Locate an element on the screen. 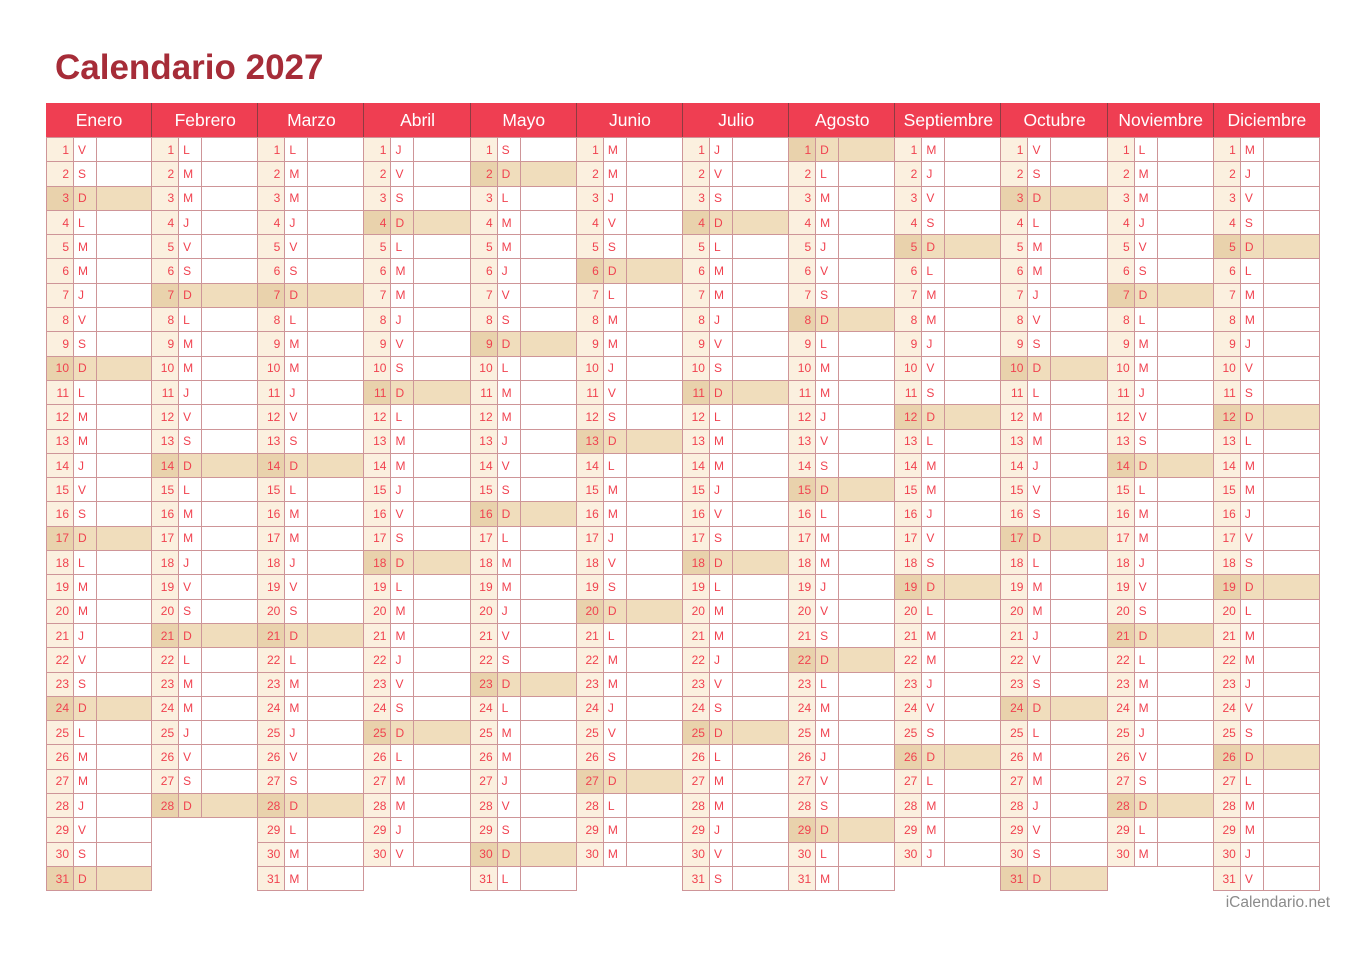 The height and width of the screenshot is (967, 1366). day-row: 29 J is located at coordinates (735, 830).